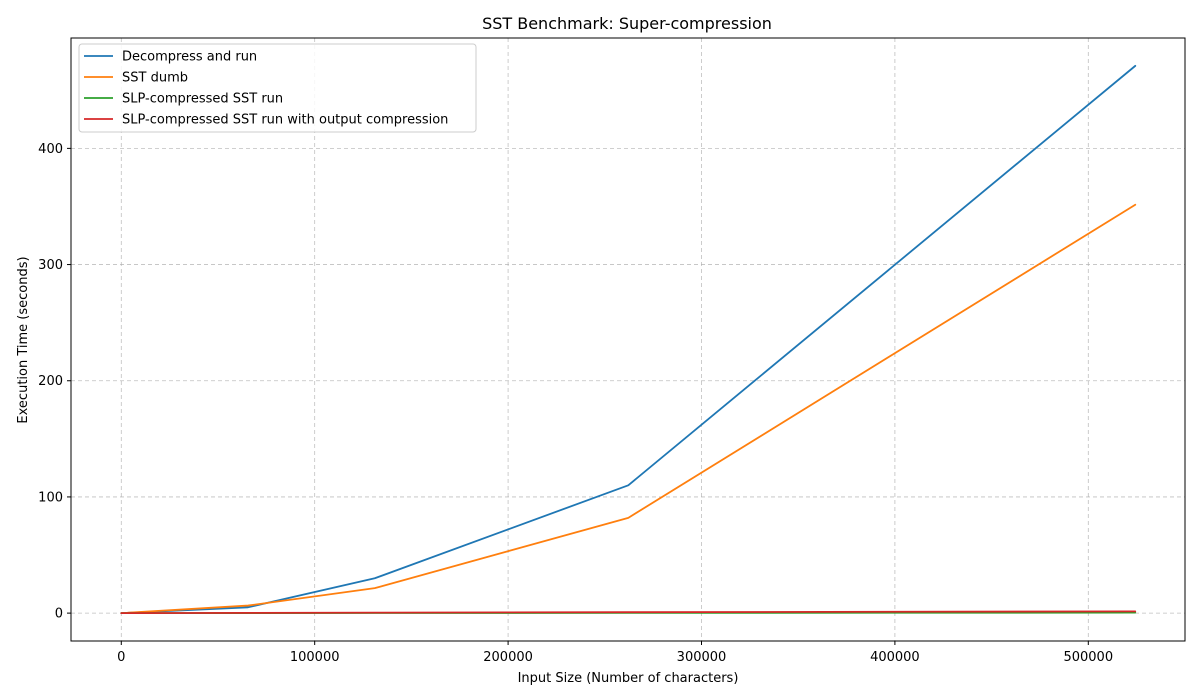 This screenshot has height=700, width=1200. What do you see at coordinates (50, 381) in the screenshot?
I see `y-tick-label: 200` at bounding box center [50, 381].